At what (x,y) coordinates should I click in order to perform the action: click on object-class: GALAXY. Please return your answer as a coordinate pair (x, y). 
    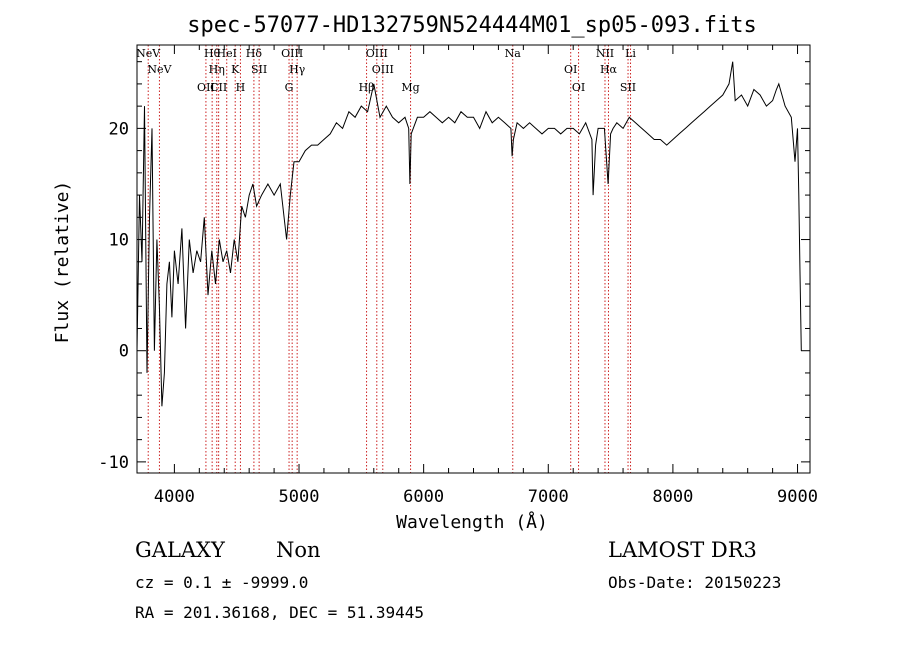
    Looking at the image, I should click on (180, 550).